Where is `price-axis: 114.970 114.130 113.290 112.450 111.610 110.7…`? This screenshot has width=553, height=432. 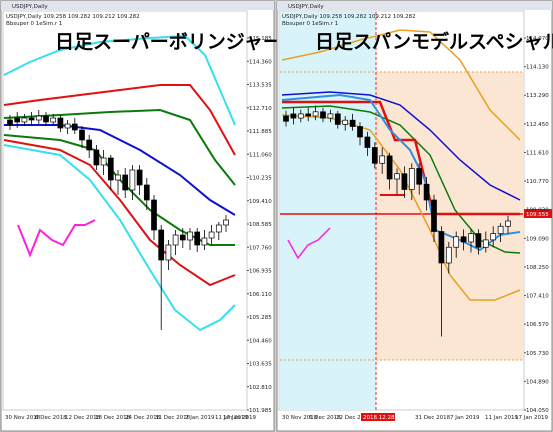
price-axis: 114.970 114.130 113.290 112.450 111.610 110.7… is located at coordinates (536, 225).